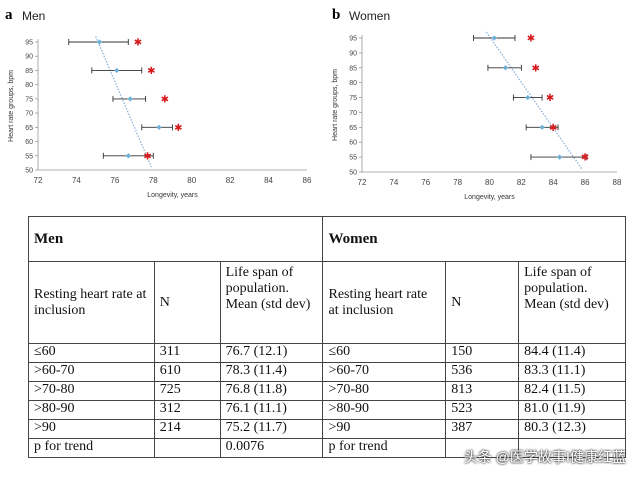 The width and height of the screenshot is (640, 480). Describe the element at coordinates (482, 391) in the screenshot. I see `table-cell: 813` at that location.